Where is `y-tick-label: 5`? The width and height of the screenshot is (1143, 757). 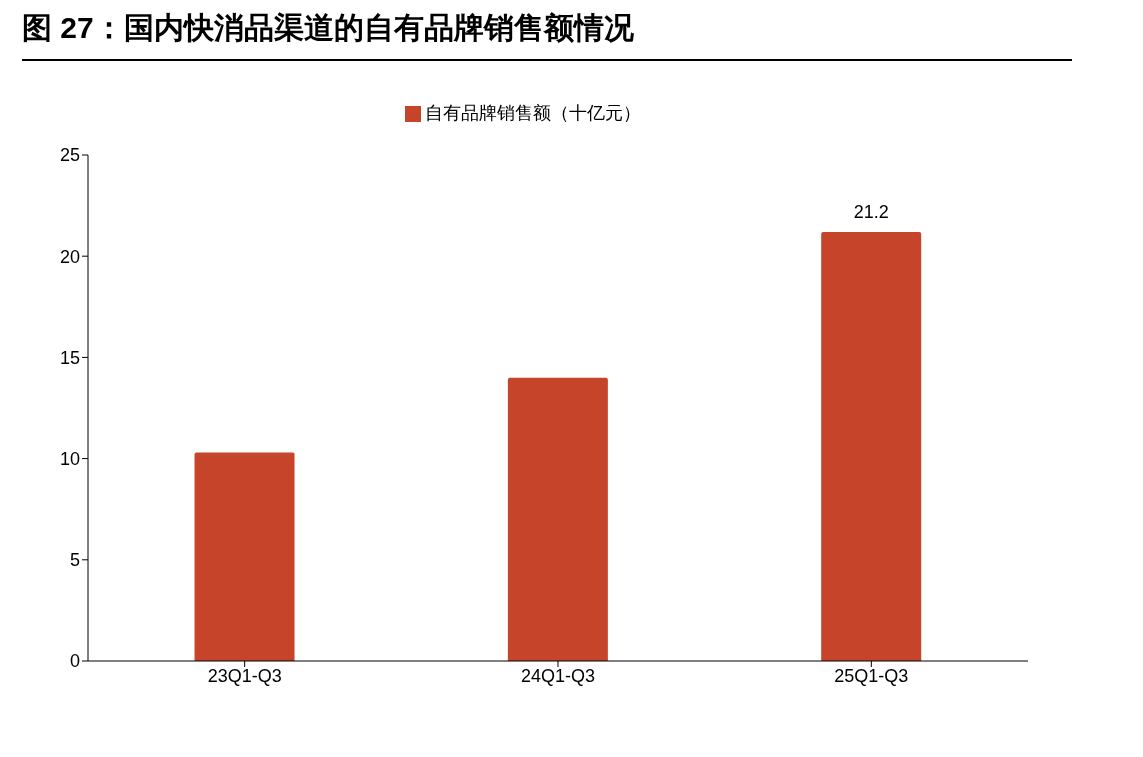
y-tick-label: 5 is located at coordinates (74, 560).